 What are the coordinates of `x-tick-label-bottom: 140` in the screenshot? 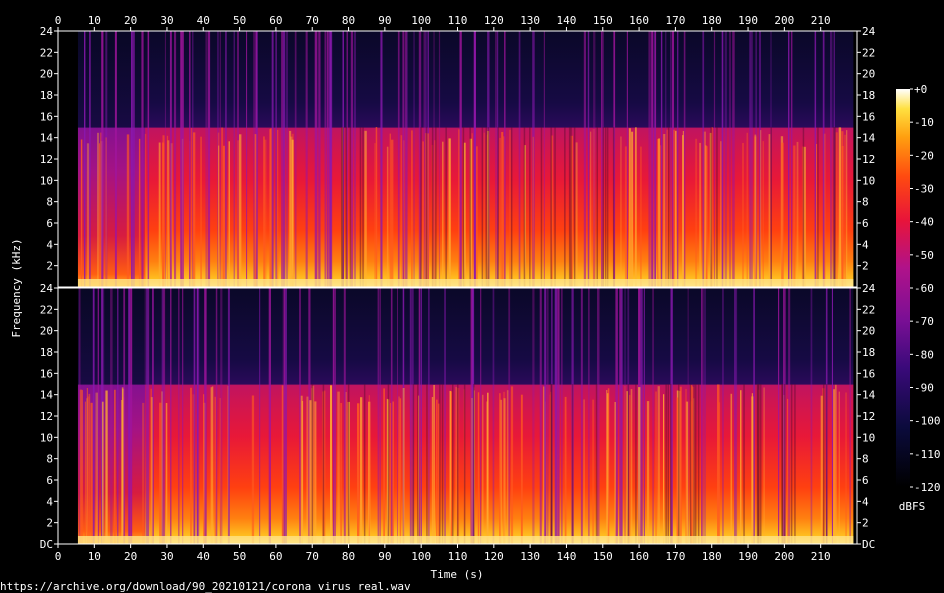 It's located at (567, 556).